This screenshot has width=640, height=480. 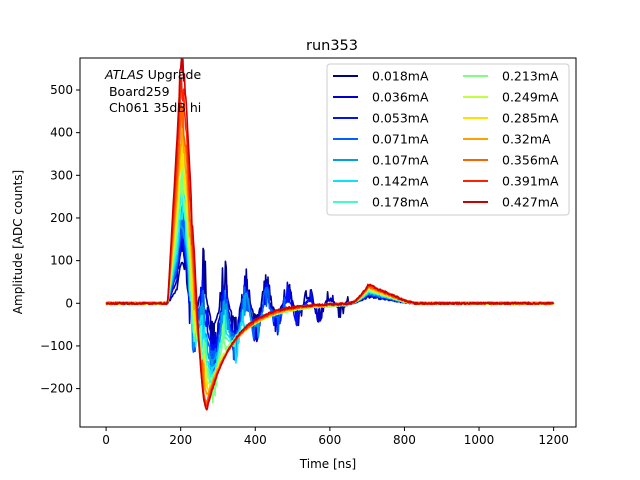 I want to click on y-tick-label: 0, so click(x=69, y=303).